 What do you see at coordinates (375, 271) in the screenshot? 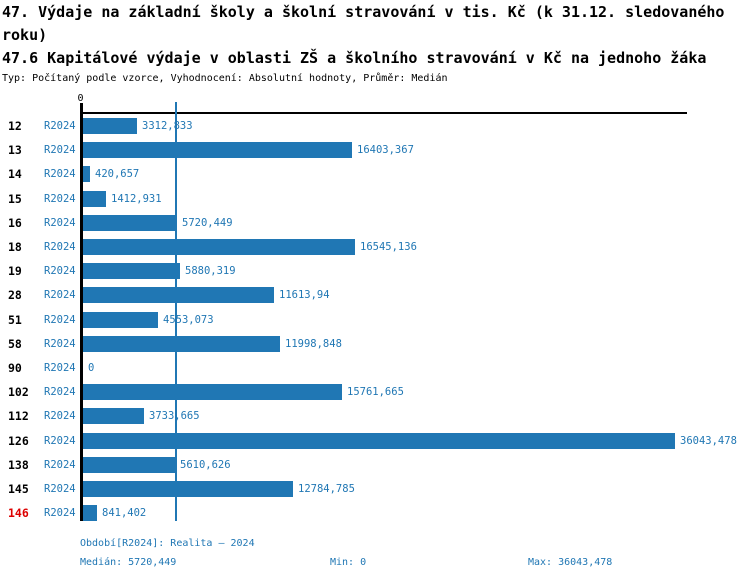
I see `chart-row: 19 R2024 5880,319` at bounding box center [375, 271].